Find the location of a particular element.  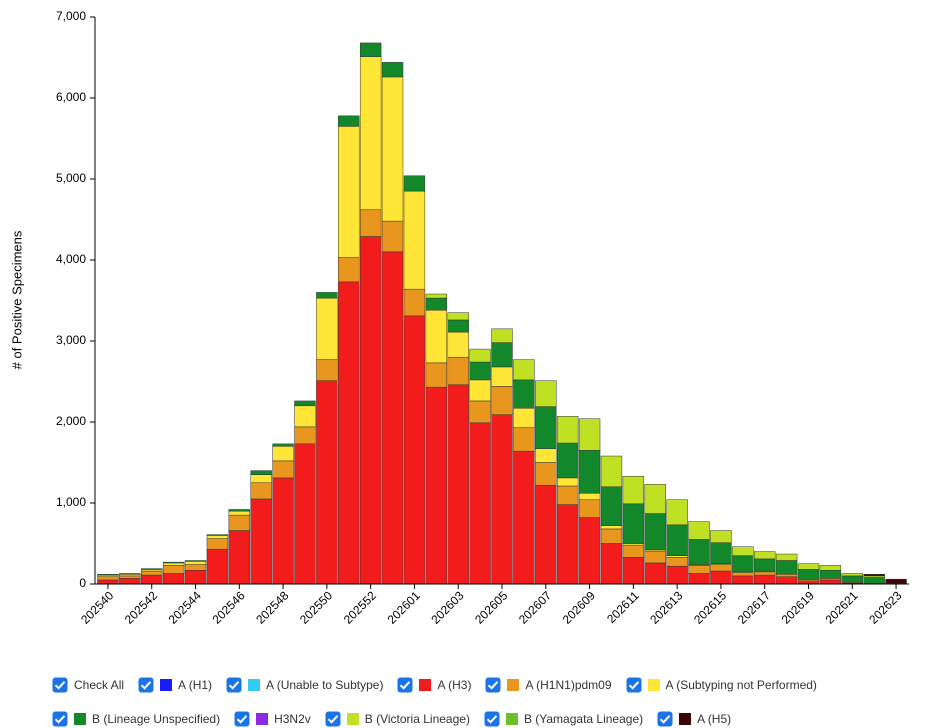

legend-item: A (Unable to Subtype) is located at coordinates (304, 685).